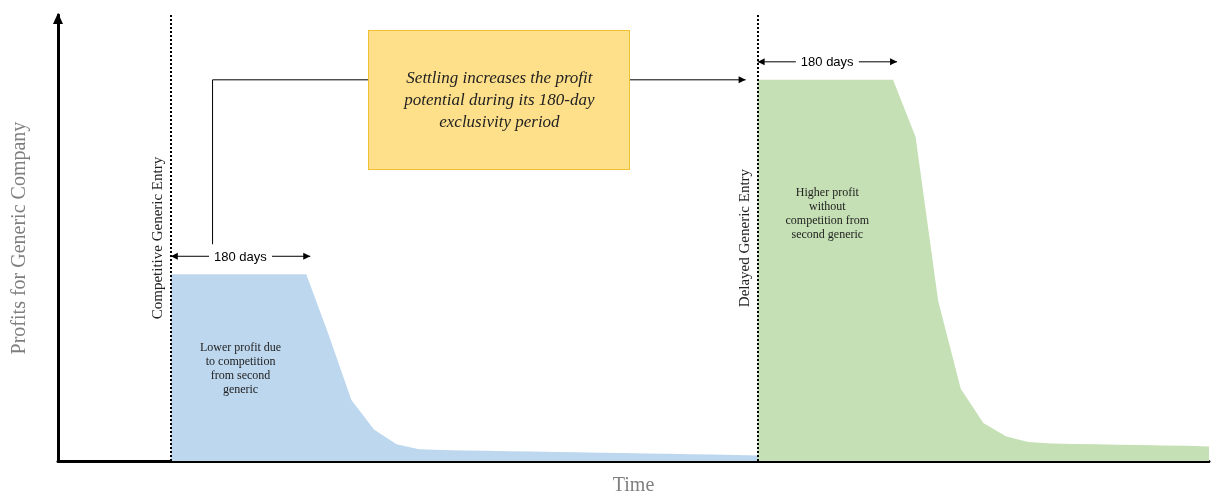  What do you see at coordinates (499, 99) in the screenshot?
I see `note-box: Settling increases the profit potential during its 180-day exclusivity period` at bounding box center [499, 99].